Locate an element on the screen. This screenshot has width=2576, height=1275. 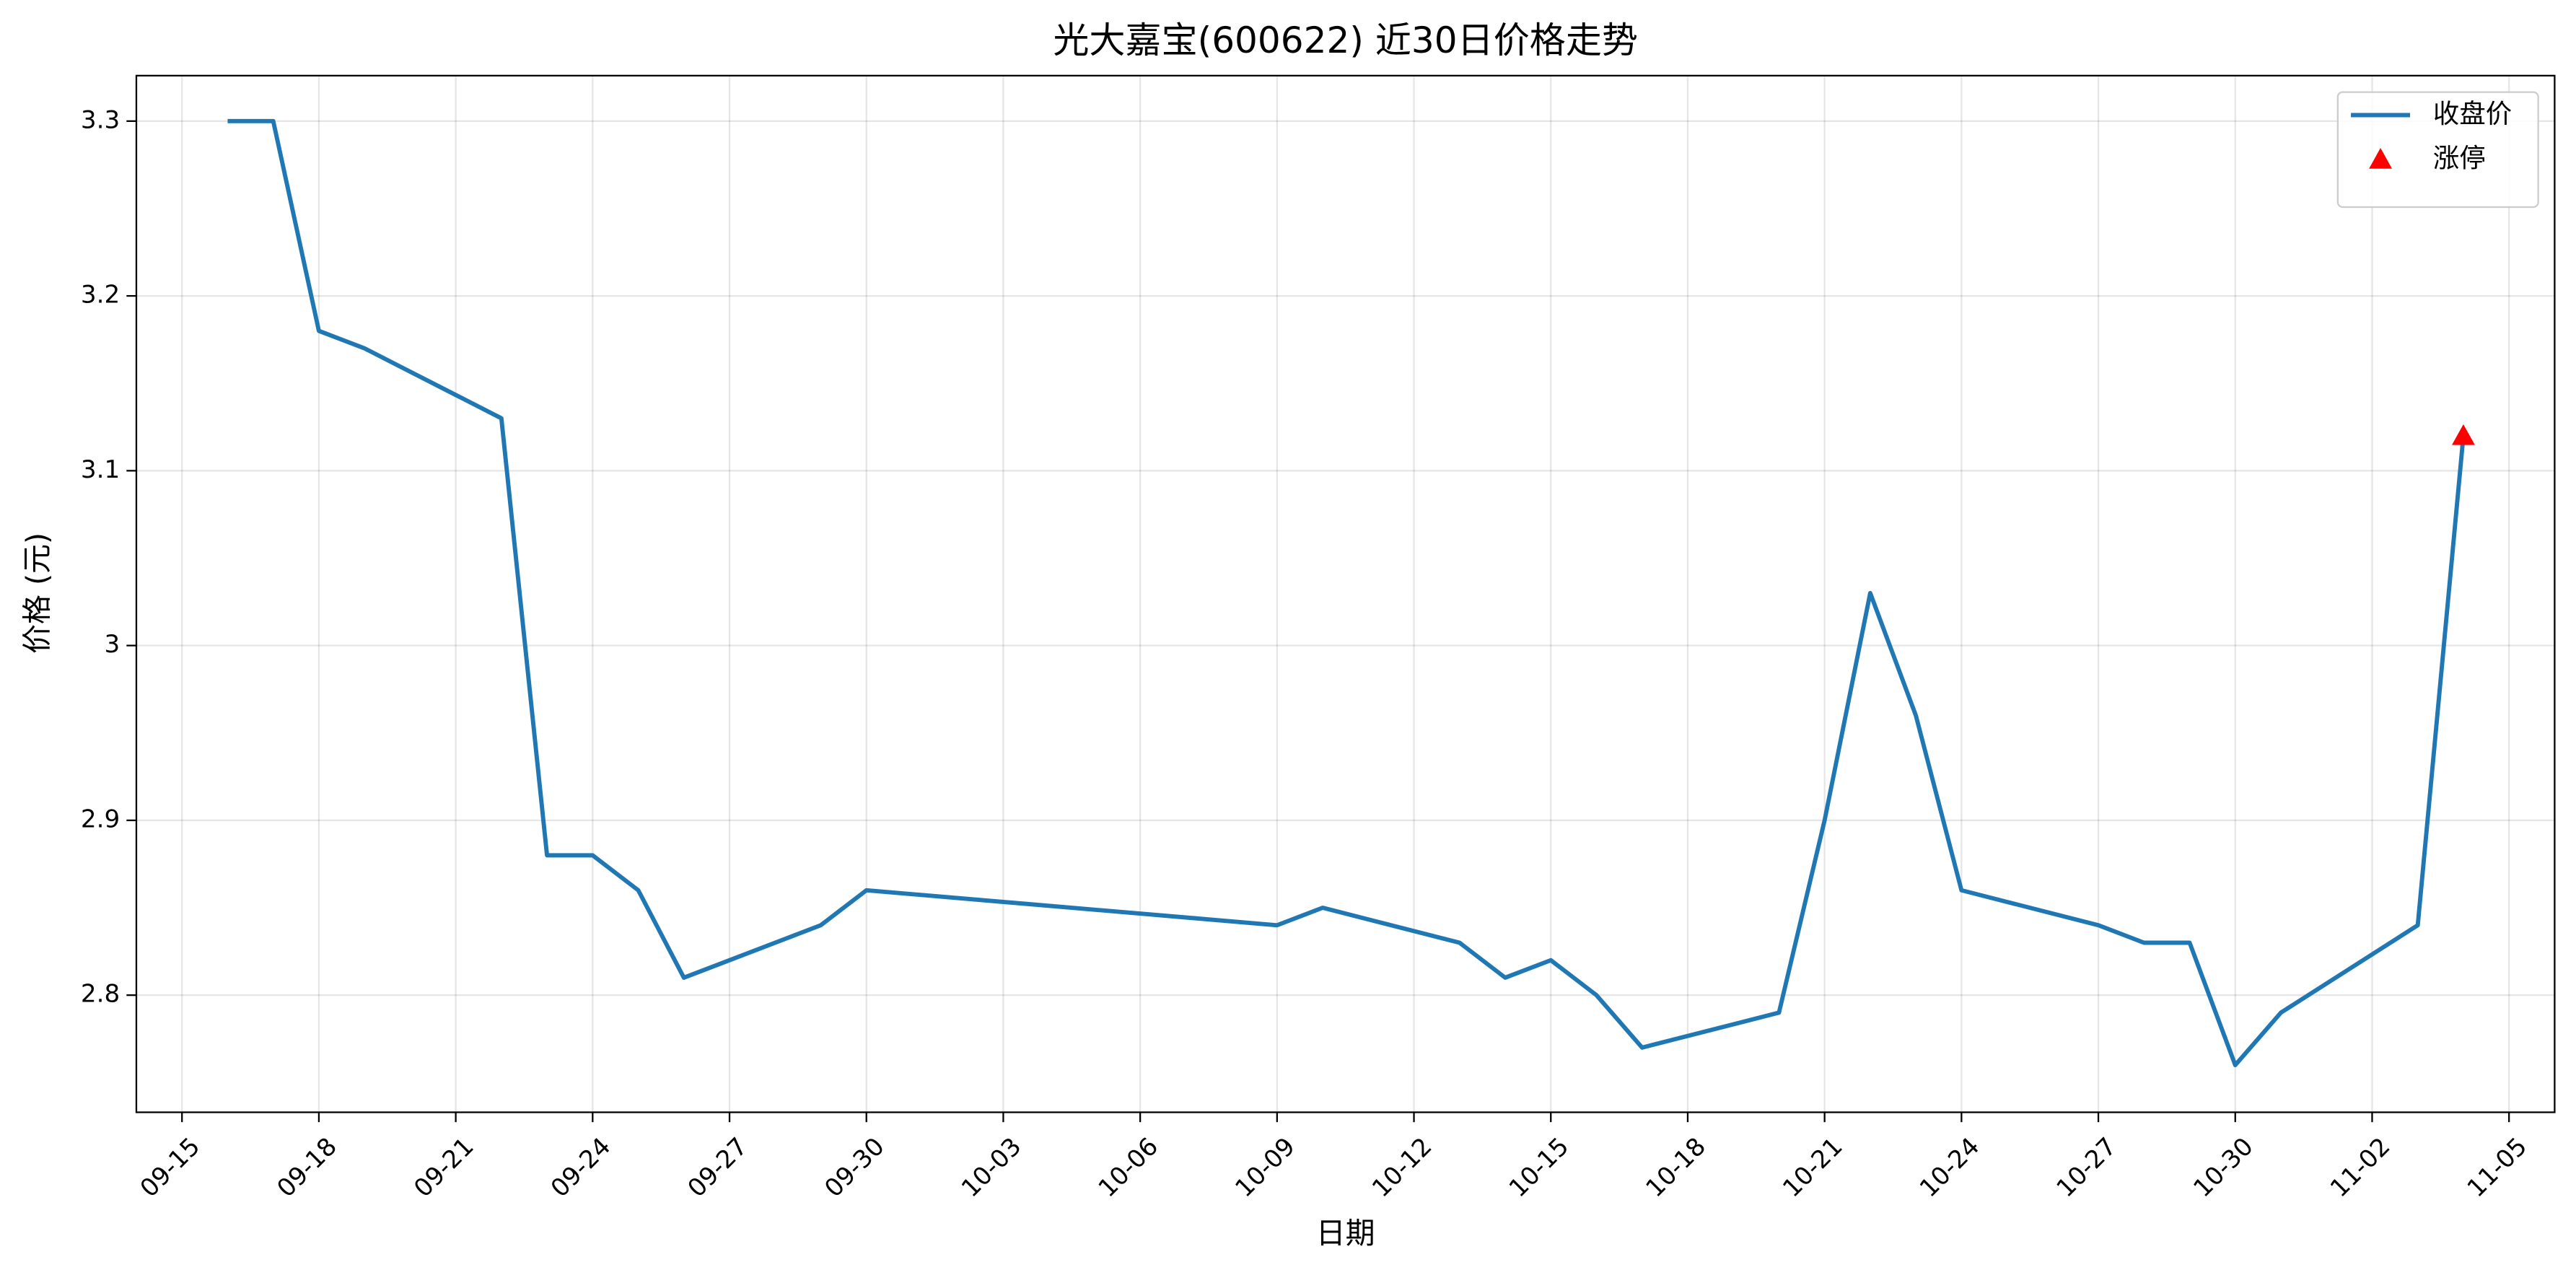
y-tick-label: 2.9 is located at coordinates (101, 819).